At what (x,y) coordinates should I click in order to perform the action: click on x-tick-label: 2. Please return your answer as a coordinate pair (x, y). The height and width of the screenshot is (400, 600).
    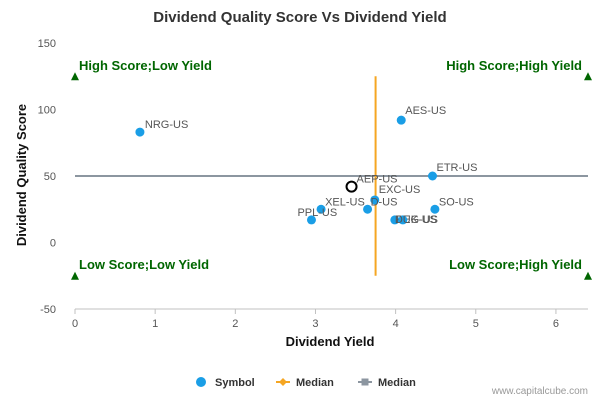
    Looking at the image, I should click on (235, 324).